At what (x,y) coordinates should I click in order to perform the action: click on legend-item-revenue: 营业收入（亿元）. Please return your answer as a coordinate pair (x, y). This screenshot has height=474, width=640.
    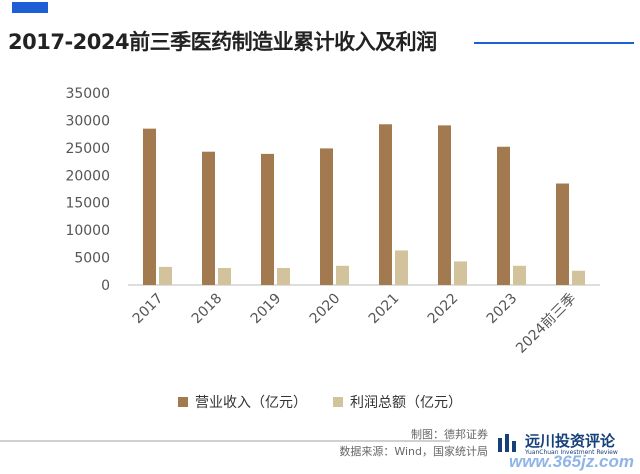
    Looking at the image, I should click on (242, 402).